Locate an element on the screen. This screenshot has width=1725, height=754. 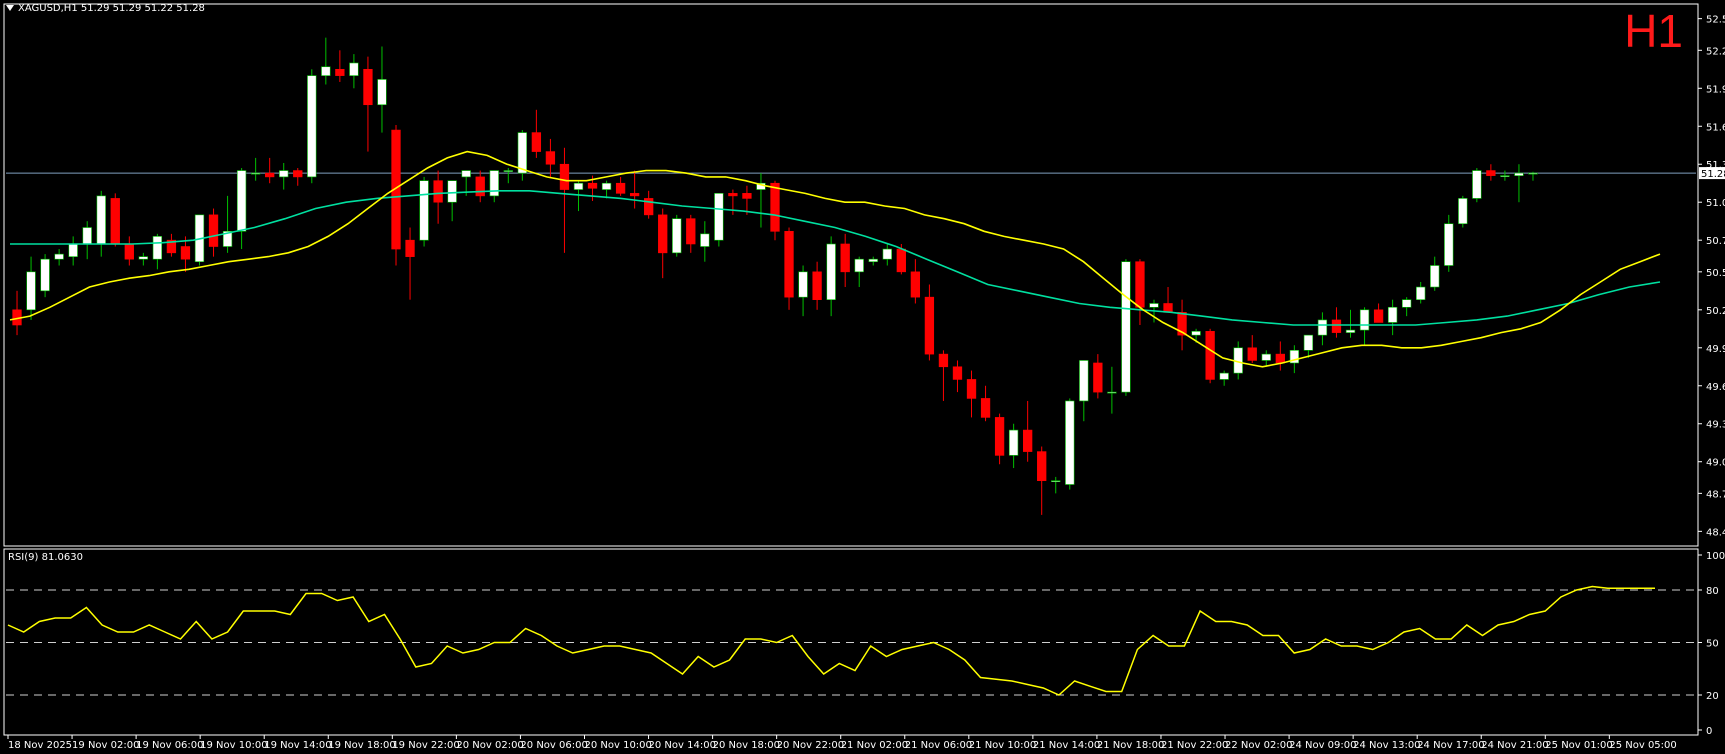
rsi-layer is located at coordinates (851, 640).